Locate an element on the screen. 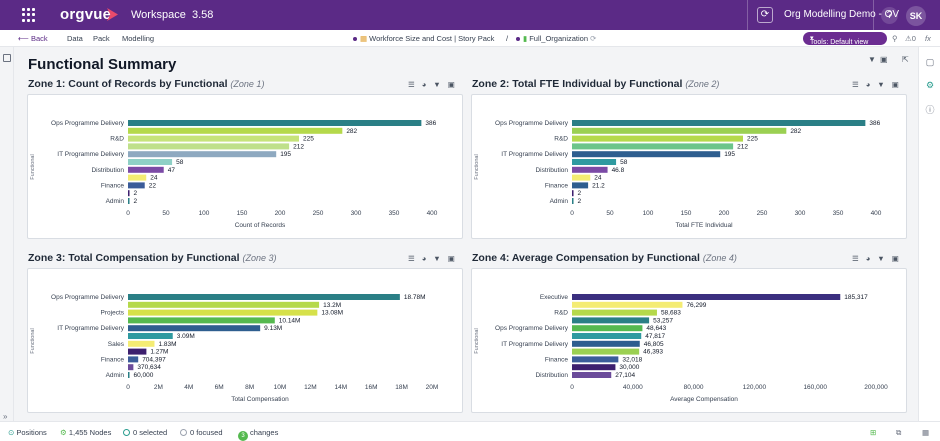  page-comment-icon: ▣ is located at coordinates (884, 59).